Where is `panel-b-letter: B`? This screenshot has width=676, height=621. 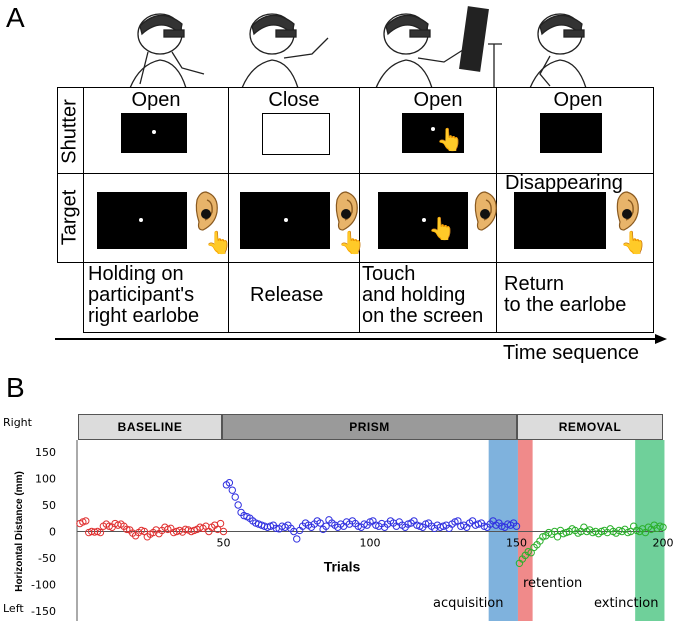 panel-b-letter: B is located at coordinates (15, 387).